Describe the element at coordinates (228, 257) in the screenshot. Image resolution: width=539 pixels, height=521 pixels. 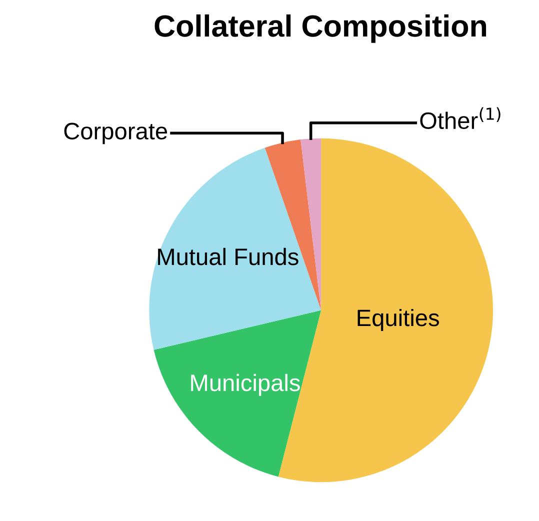
I see `slice-label: Mutual Funds` at that location.